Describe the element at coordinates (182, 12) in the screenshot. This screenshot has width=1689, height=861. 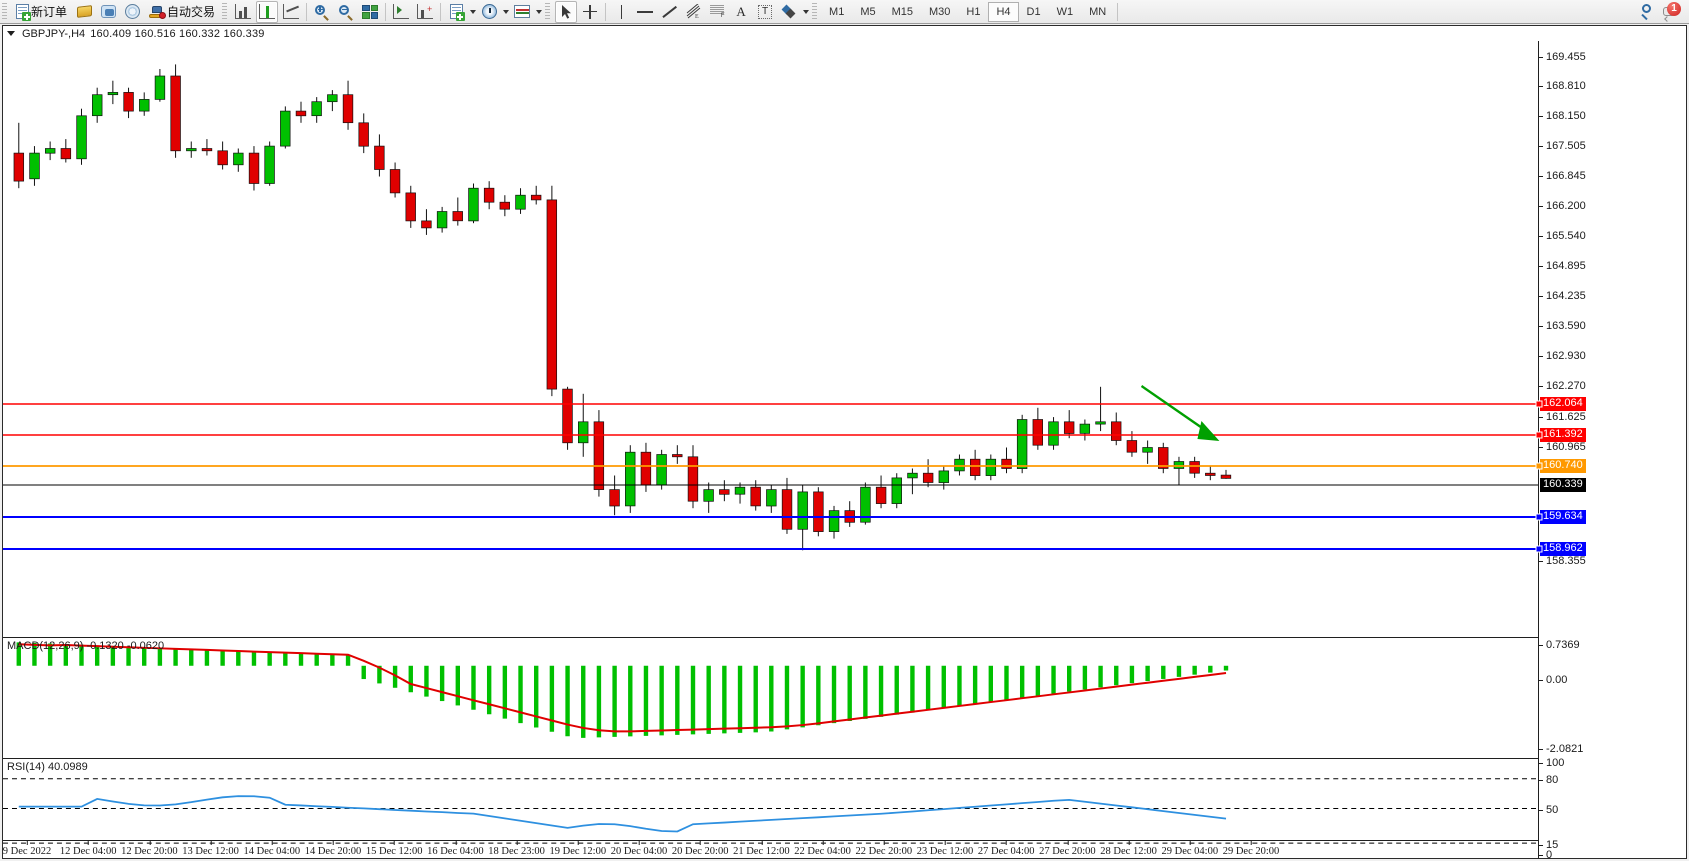
I see `auto-trading-button: 自动交易` at that location.